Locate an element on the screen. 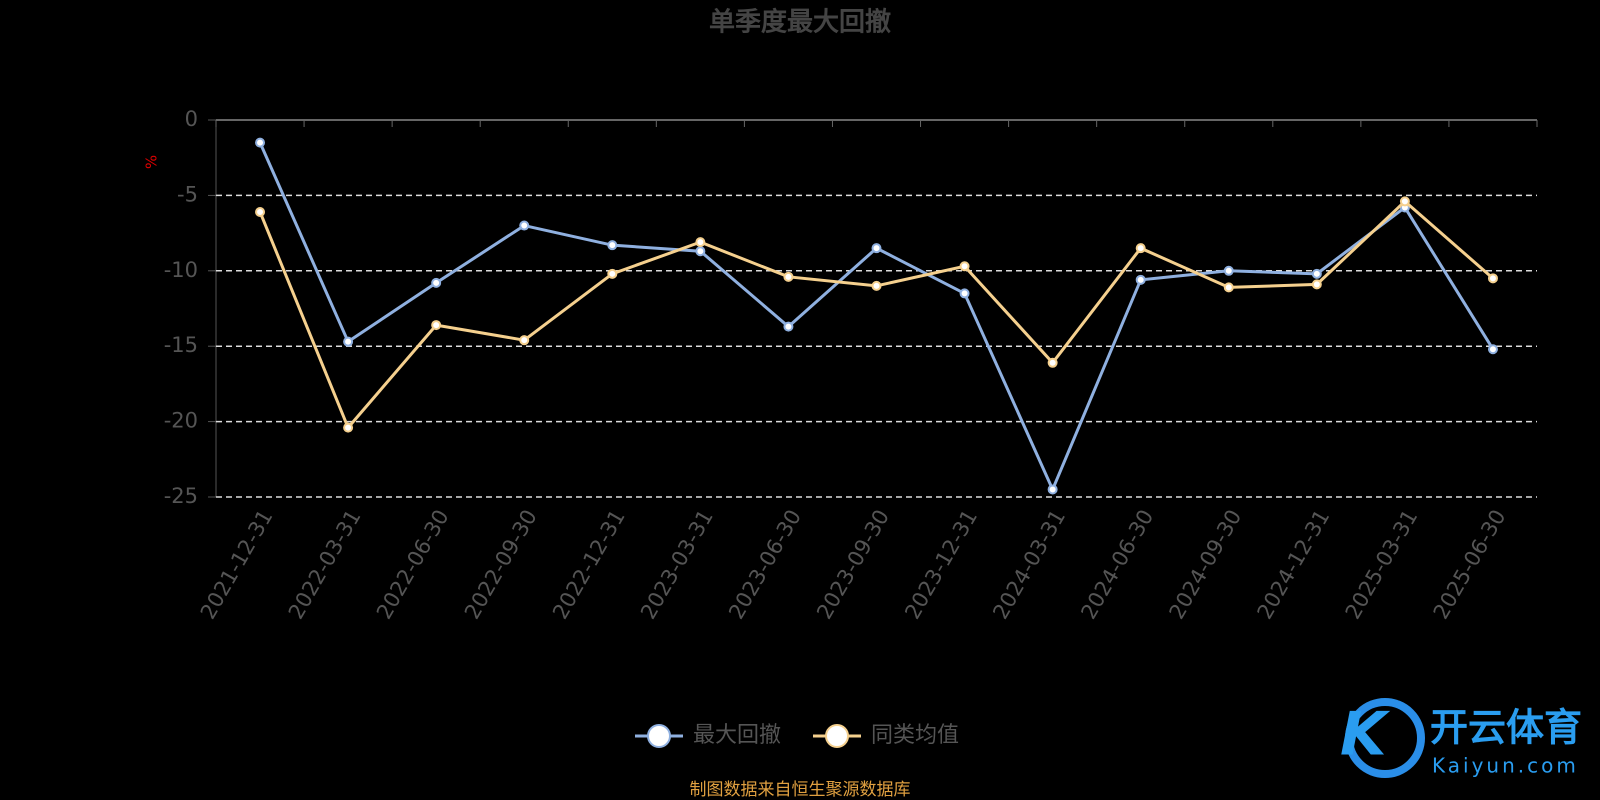 This screenshot has height=800, width=1600. y-axis-label: % is located at coordinates (152, 162).